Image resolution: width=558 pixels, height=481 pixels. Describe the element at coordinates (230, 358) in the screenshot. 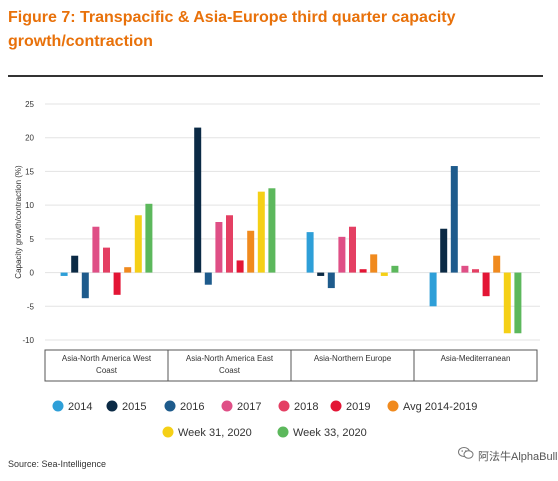

I see `category-label: Asia-North America East` at that location.